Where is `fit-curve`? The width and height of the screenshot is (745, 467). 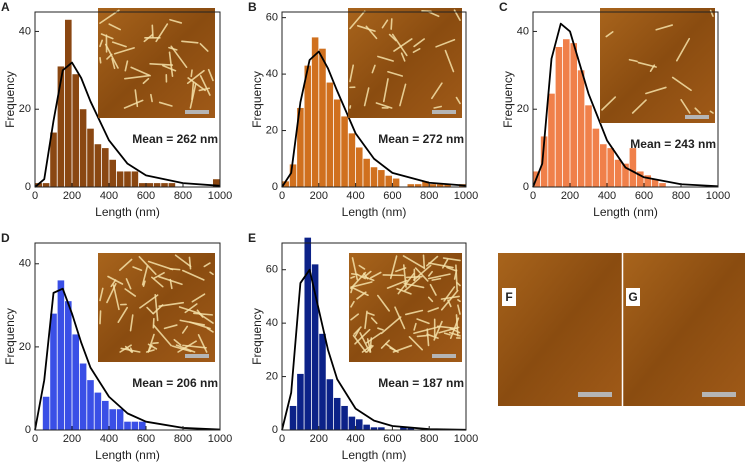
fit-curve is located at coordinates (374, 349).